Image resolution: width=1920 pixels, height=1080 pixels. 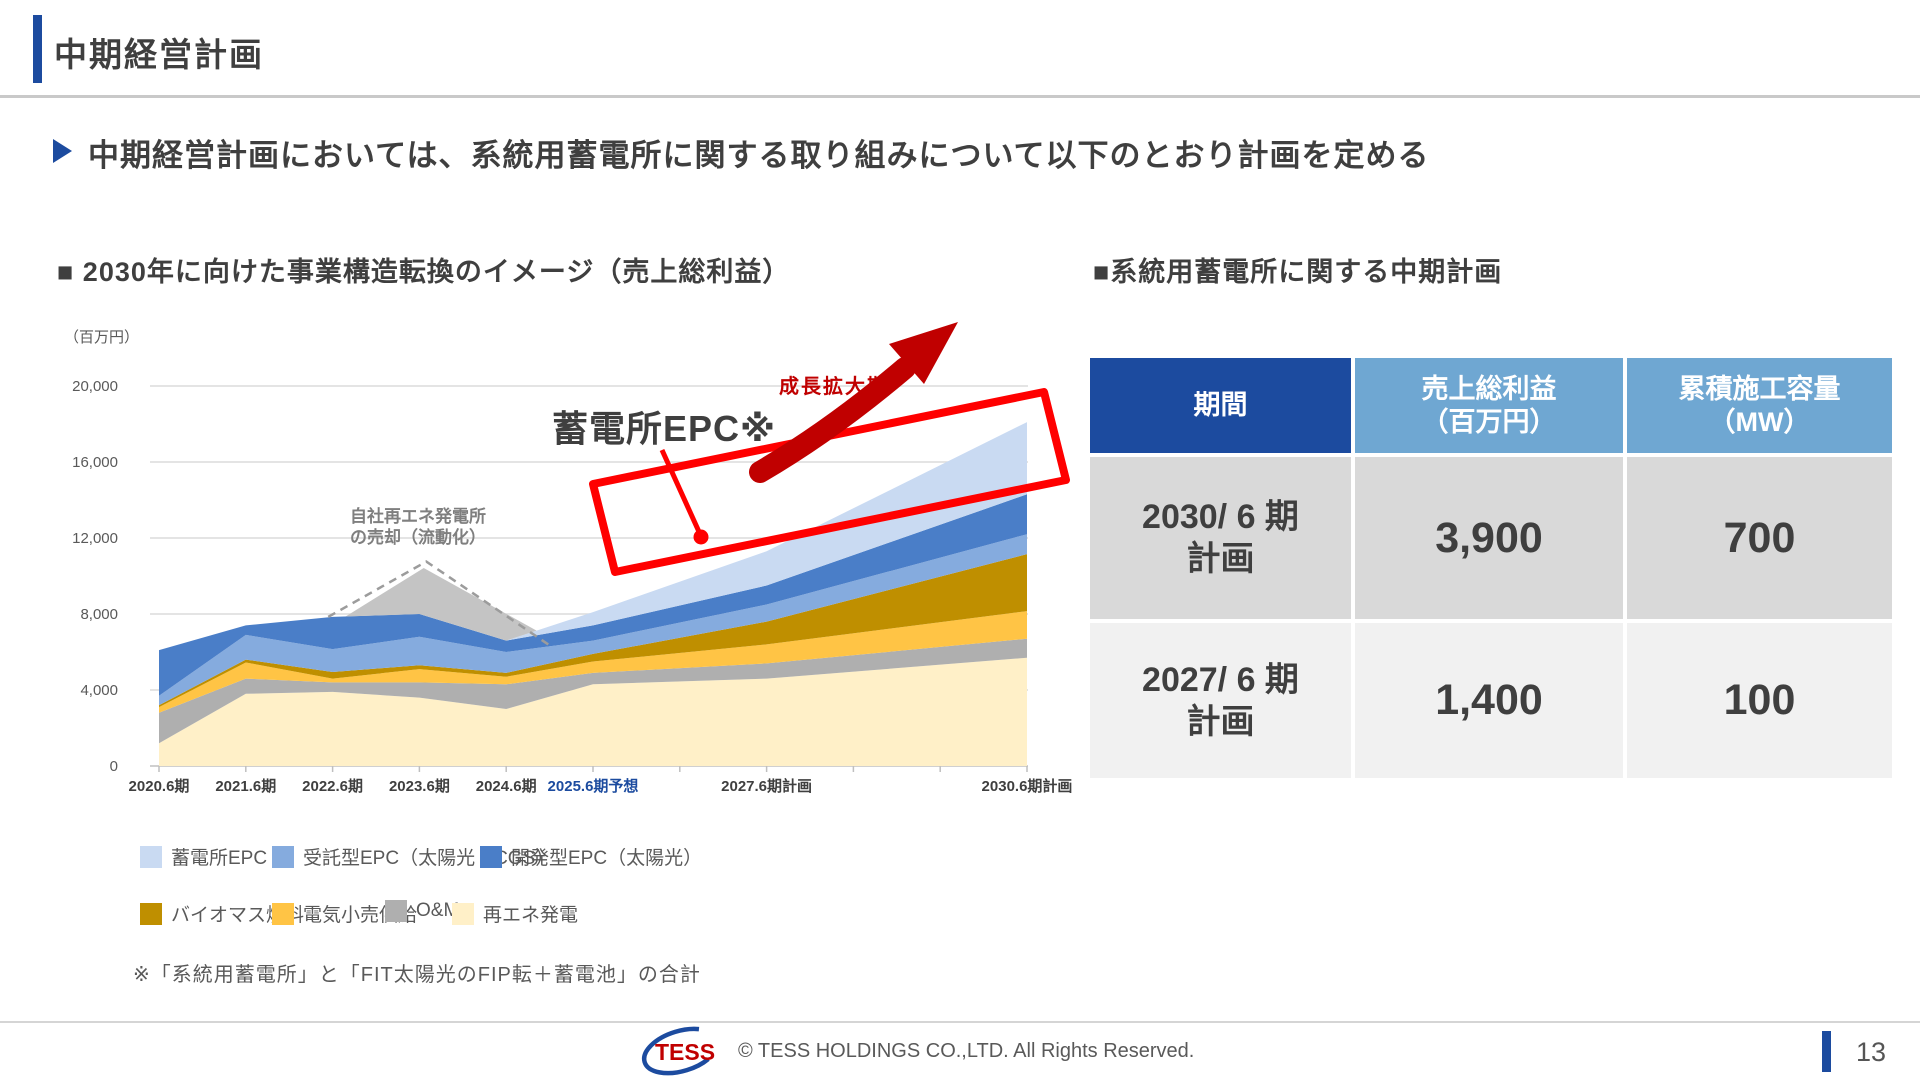 I want to click on area-バイオマス燃料, so click(x=593, y=631).